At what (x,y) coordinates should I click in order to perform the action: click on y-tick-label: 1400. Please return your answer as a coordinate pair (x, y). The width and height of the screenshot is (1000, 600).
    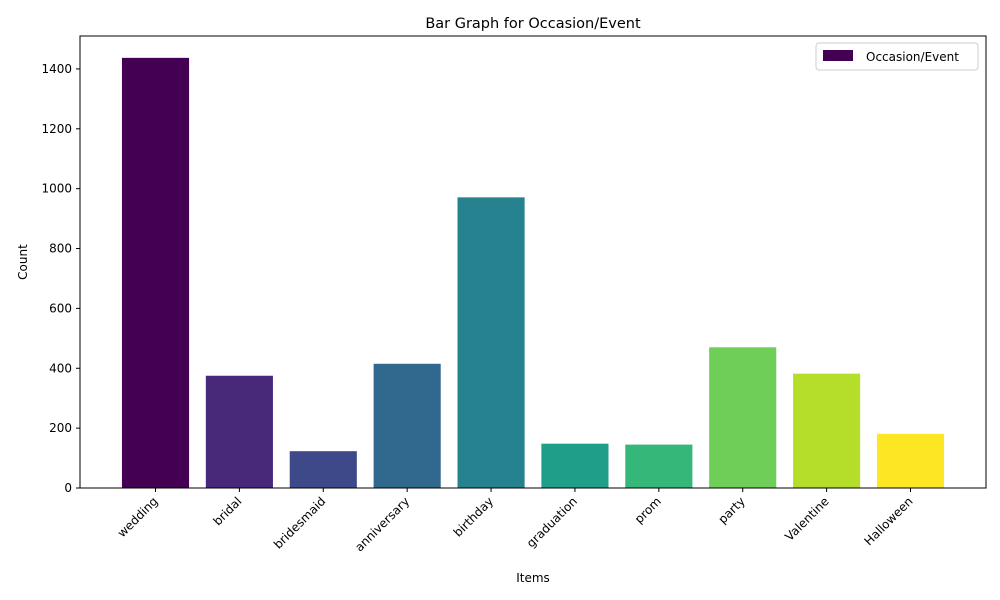
    Looking at the image, I should click on (56, 69).